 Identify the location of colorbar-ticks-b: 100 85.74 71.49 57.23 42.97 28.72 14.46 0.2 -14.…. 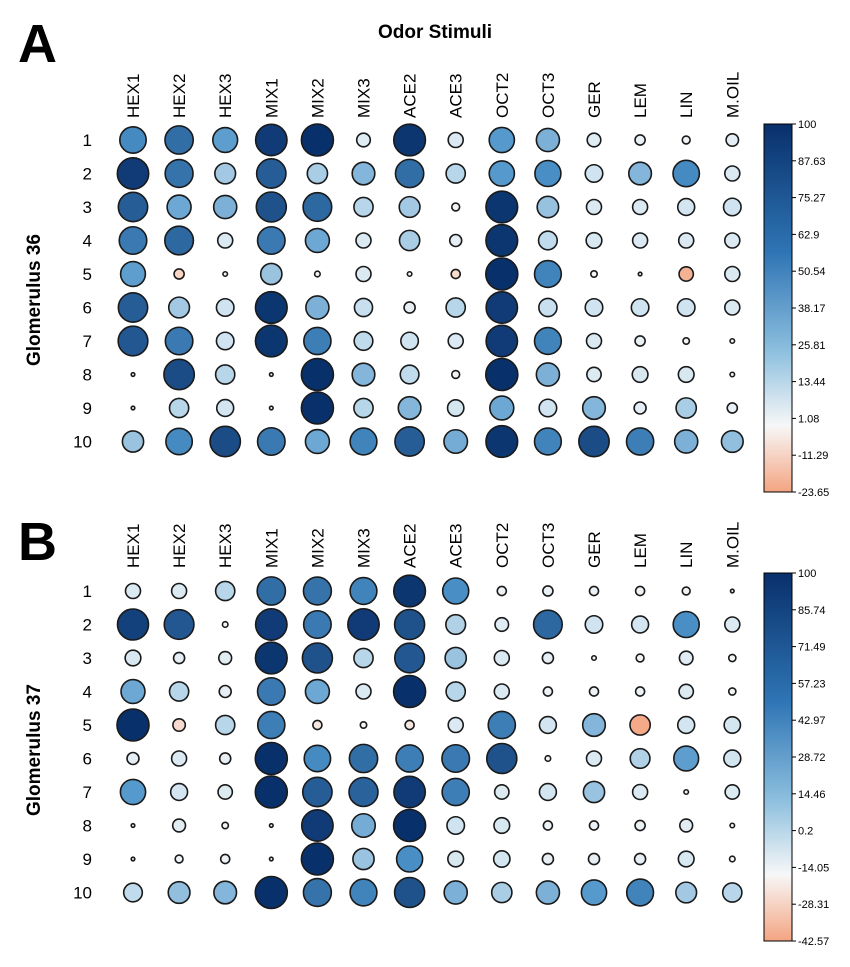
(810, 758).